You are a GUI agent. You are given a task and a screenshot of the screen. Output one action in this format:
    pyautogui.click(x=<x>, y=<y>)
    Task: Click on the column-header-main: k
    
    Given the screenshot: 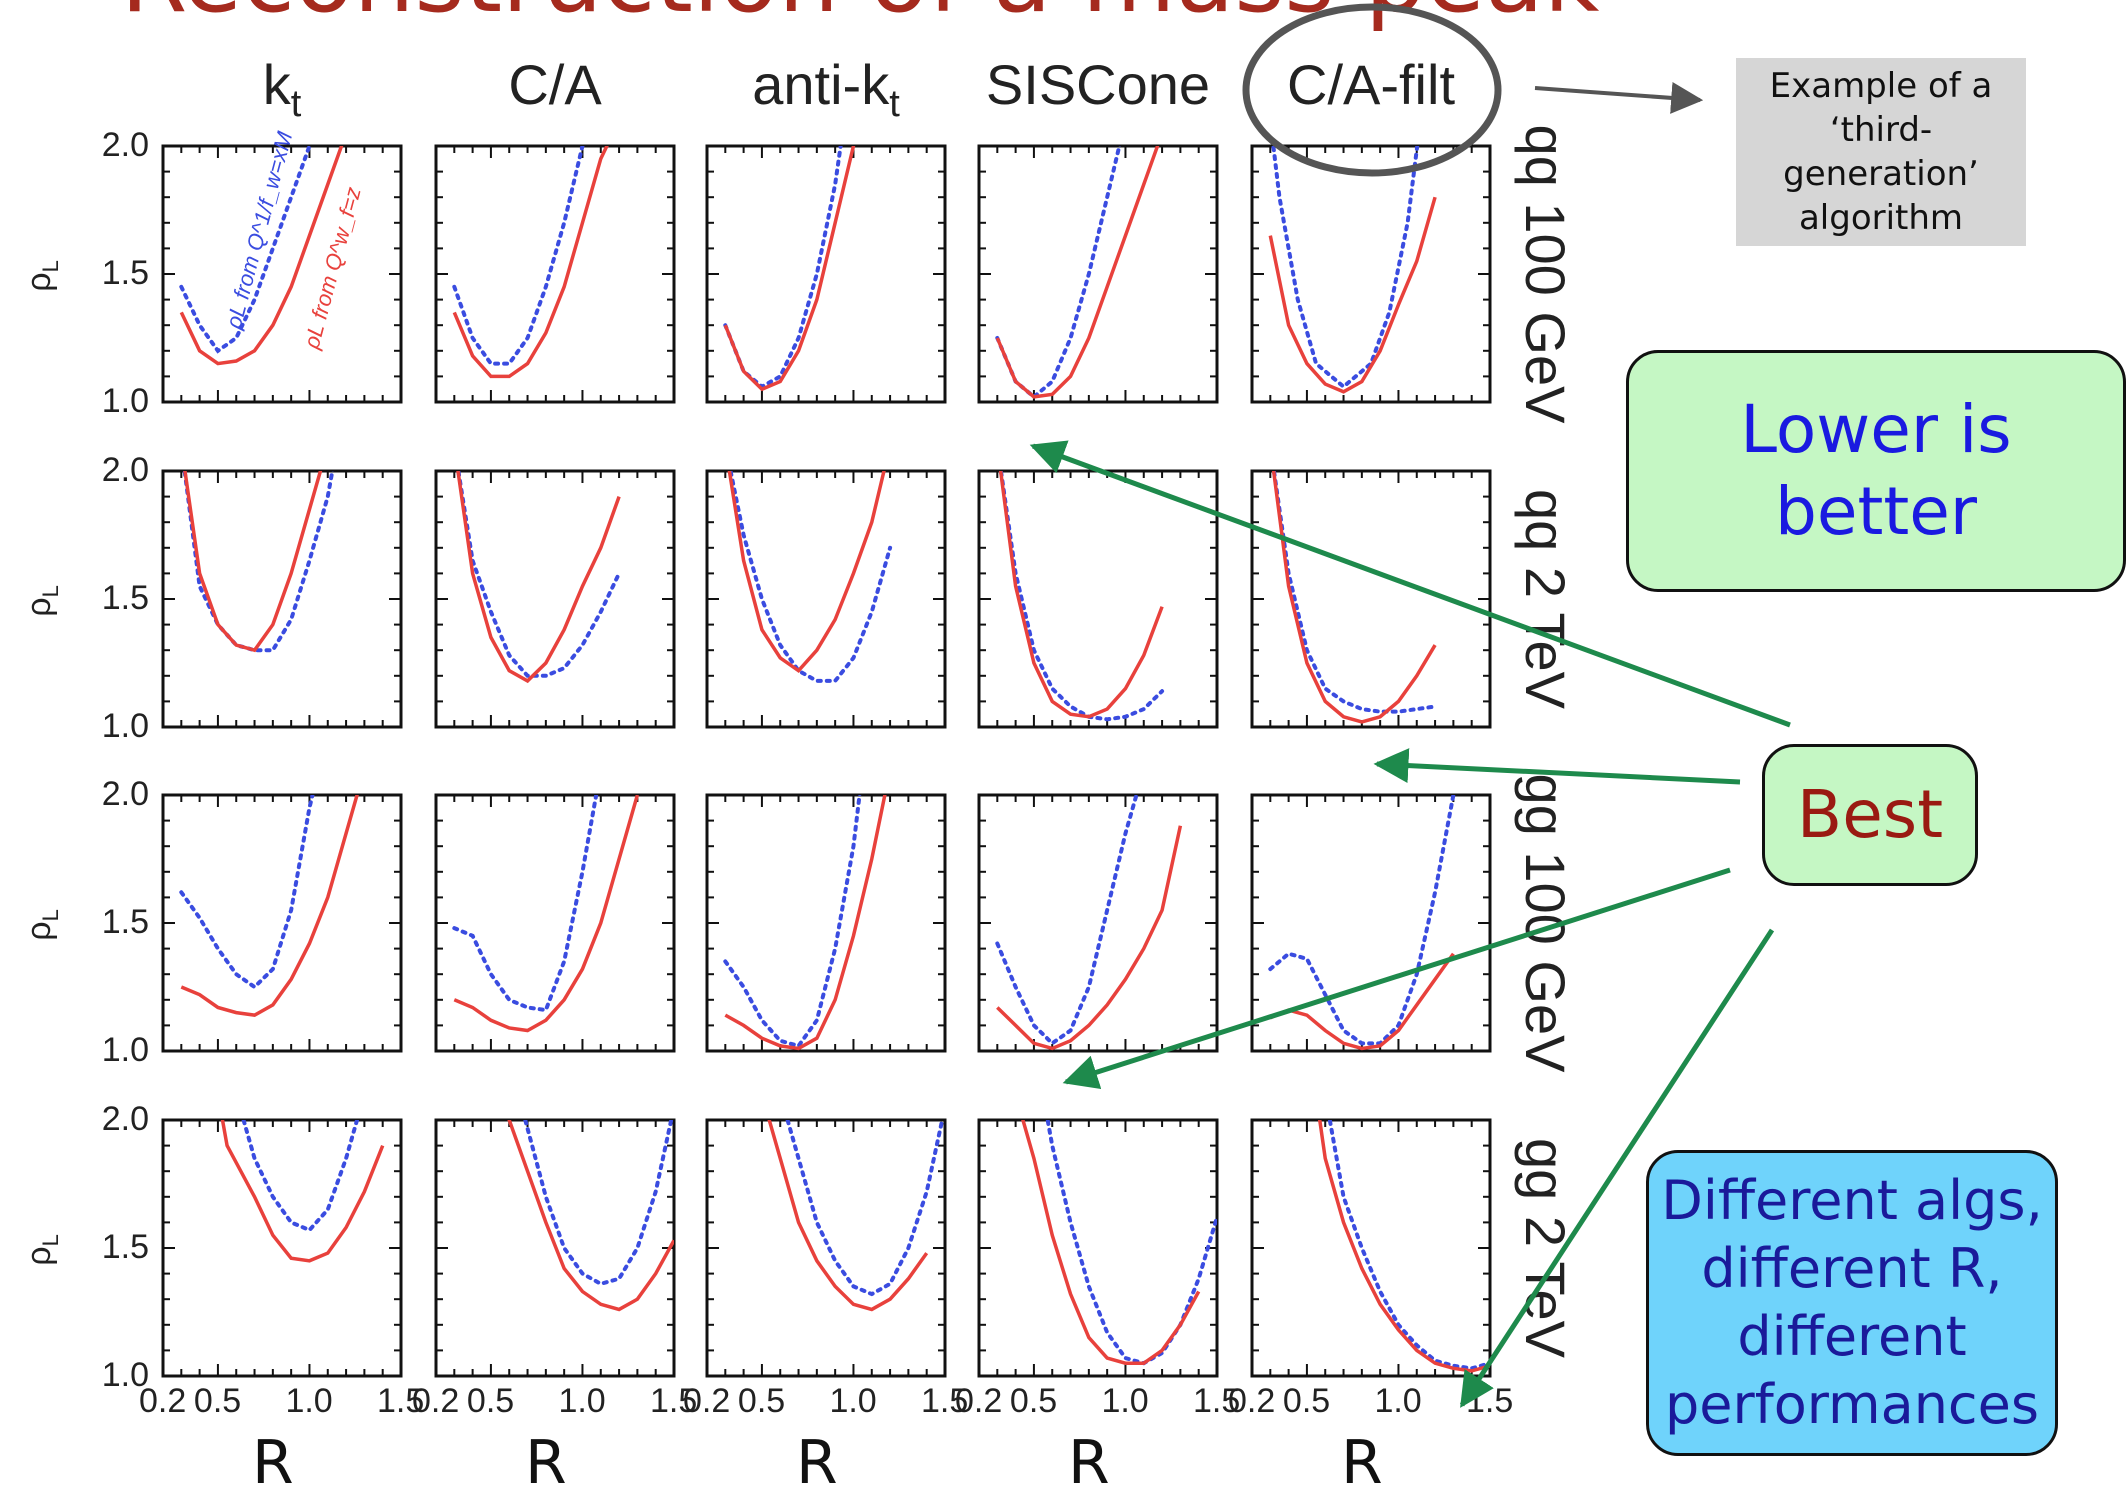 What is the action you would take?
    pyautogui.click(x=276, y=84)
    